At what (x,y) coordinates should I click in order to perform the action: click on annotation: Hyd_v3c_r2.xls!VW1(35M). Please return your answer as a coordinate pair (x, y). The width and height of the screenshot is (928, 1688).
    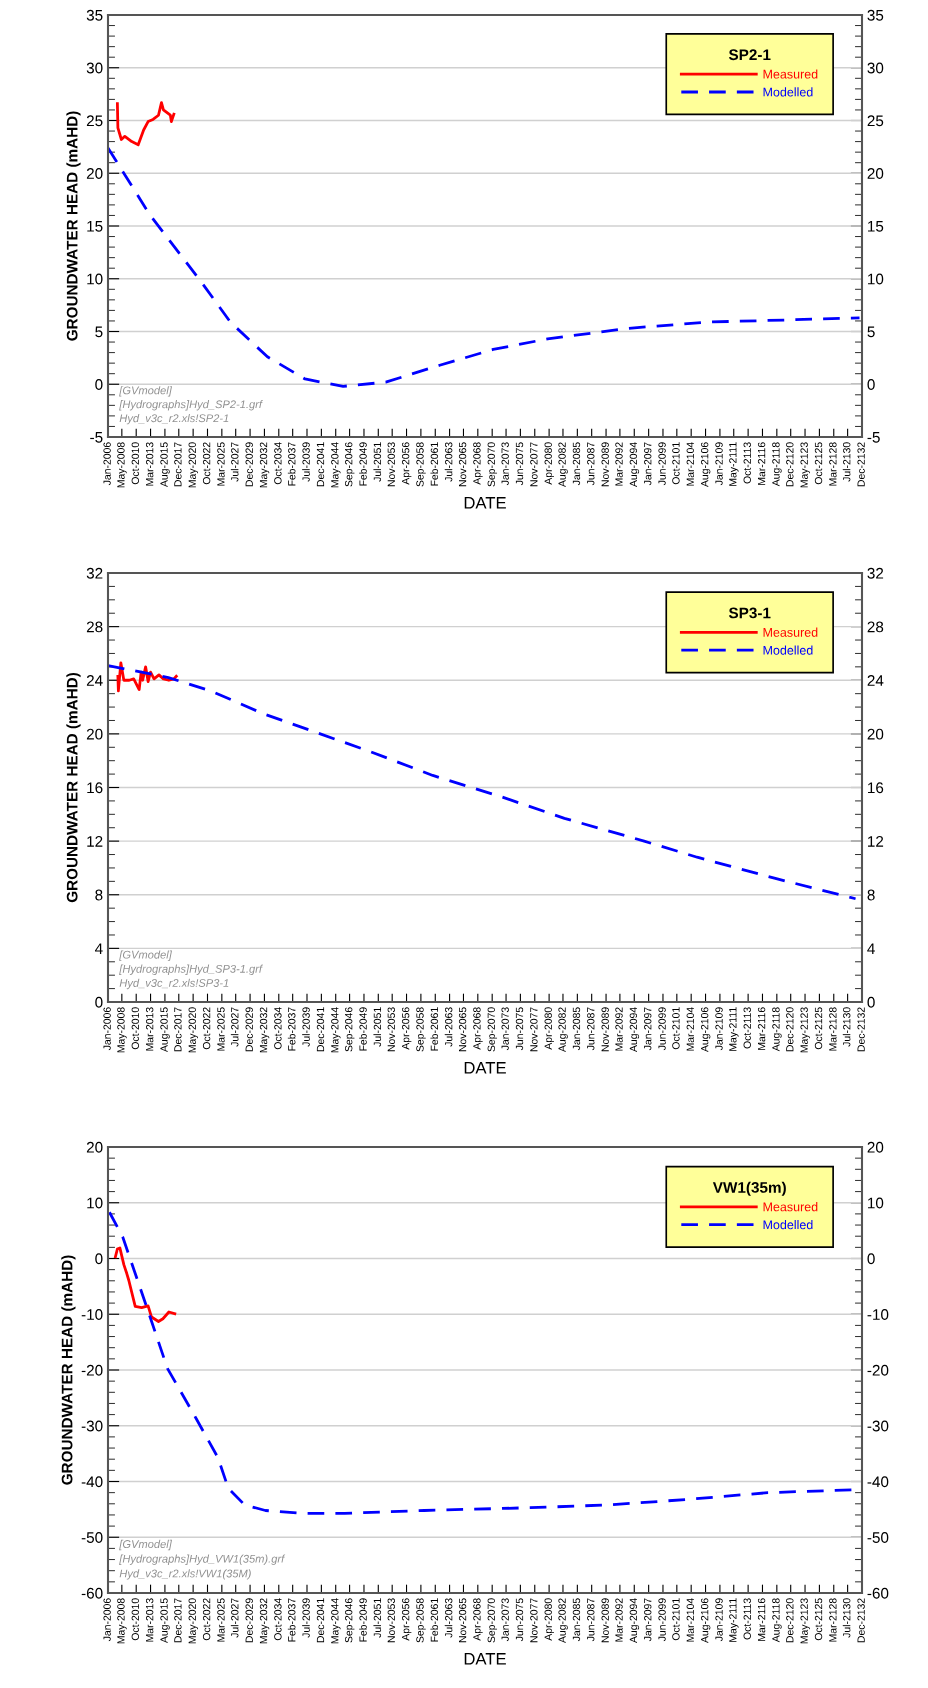
    Looking at the image, I should click on (185, 1574).